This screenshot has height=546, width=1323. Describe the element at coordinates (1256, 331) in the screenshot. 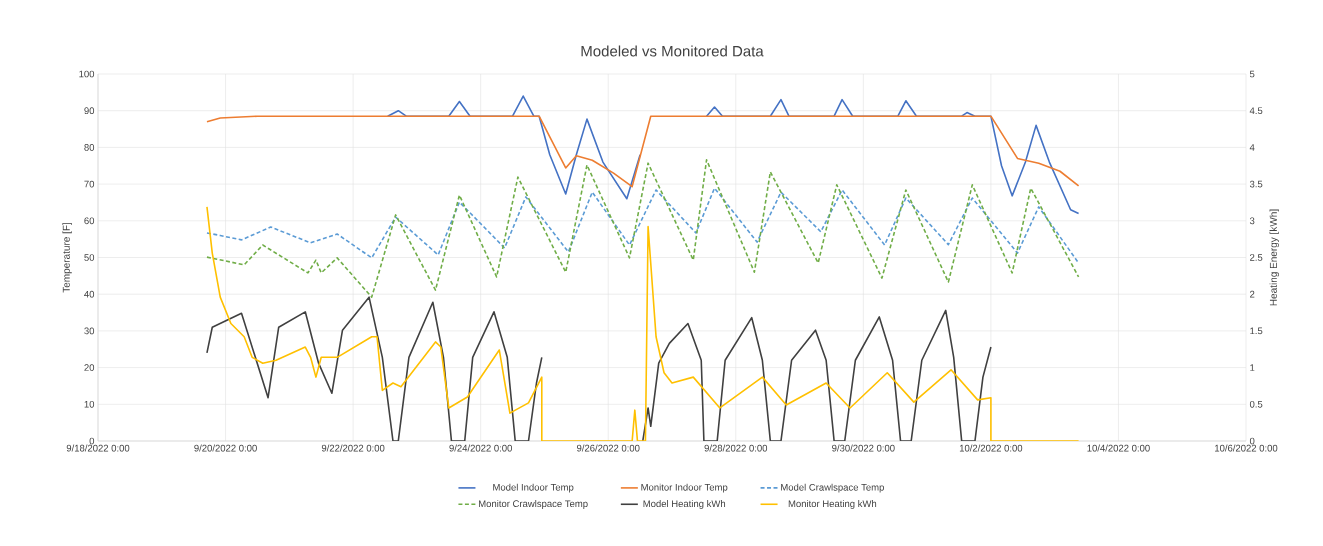

I see `y2-tick-label: 1.5` at that location.